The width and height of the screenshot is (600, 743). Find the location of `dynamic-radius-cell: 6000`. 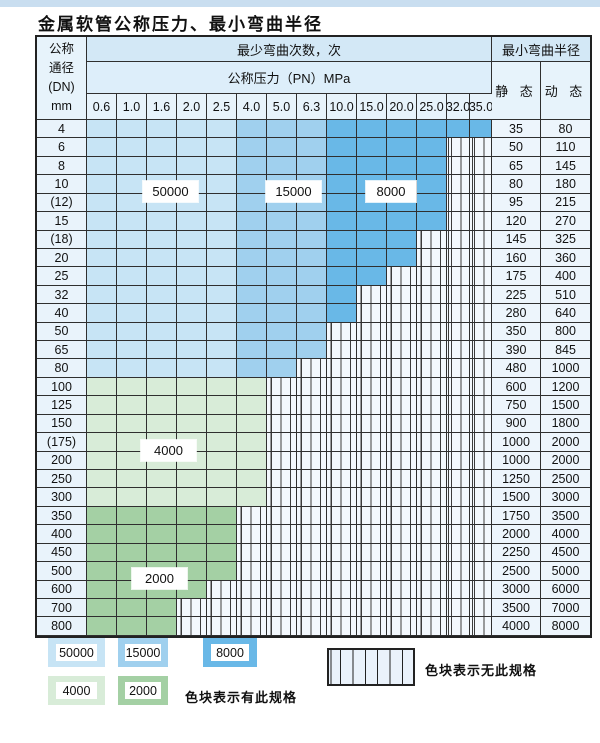

dynamic-radius-cell: 6000 is located at coordinates (565, 589).